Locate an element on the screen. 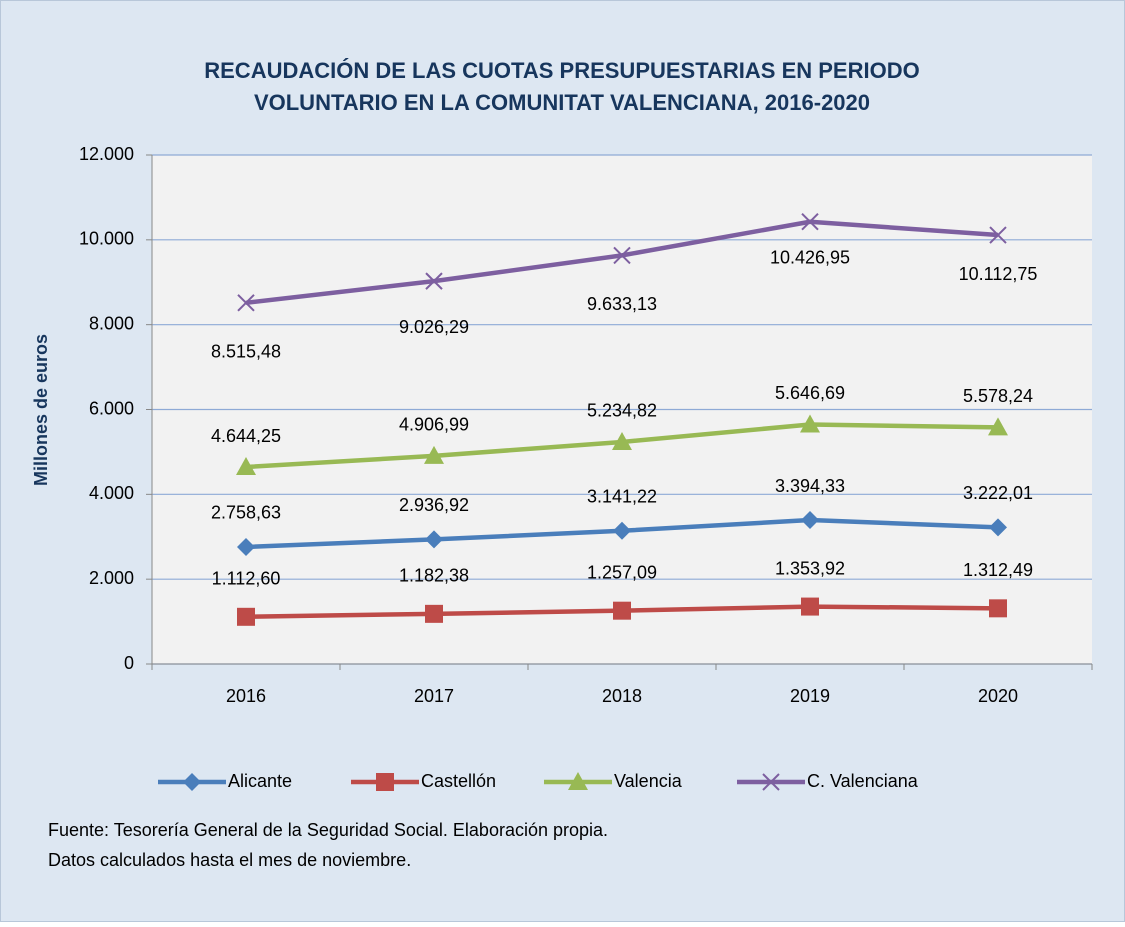  data-label: 9.633,13 is located at coordinates (622, 304).